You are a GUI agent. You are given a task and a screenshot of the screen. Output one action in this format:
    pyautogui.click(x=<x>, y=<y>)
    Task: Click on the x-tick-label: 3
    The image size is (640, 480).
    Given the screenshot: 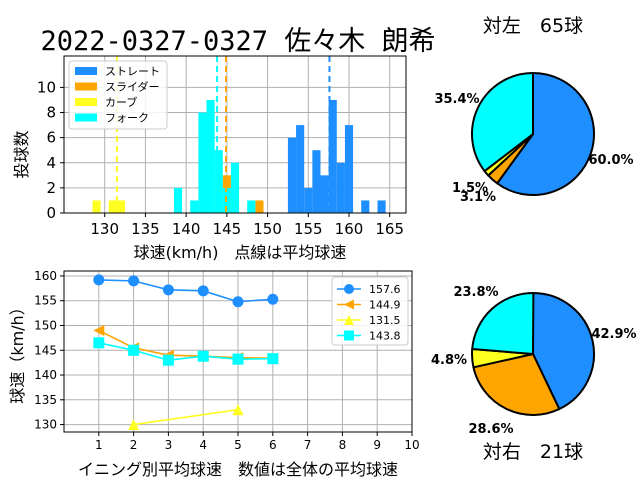 What is the action you would take?
    pyautogui.click(x=169, y=445)
    